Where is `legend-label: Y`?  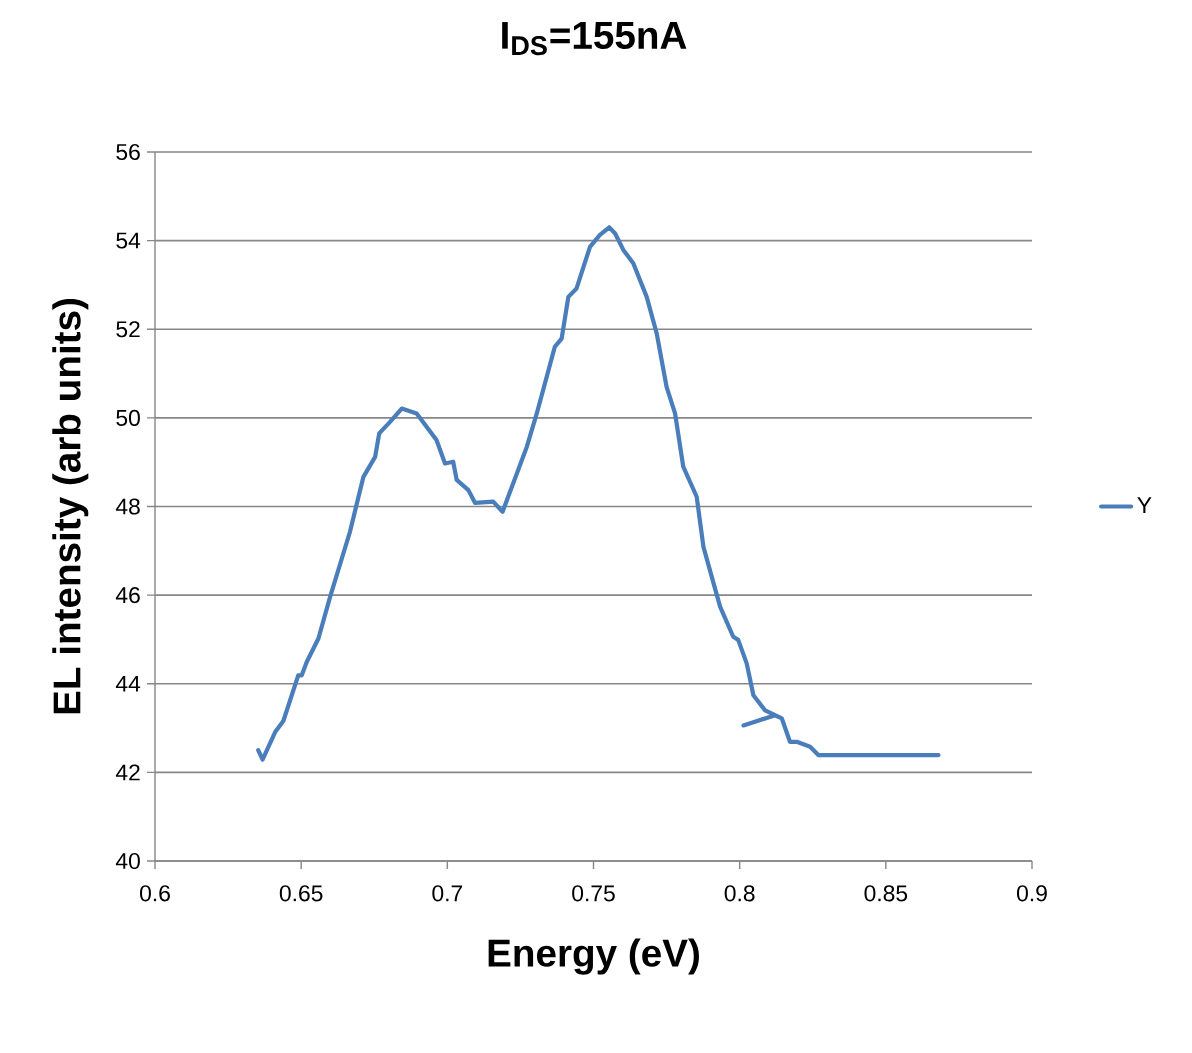 legend-label: Y is located at coordinates (1144, 505).